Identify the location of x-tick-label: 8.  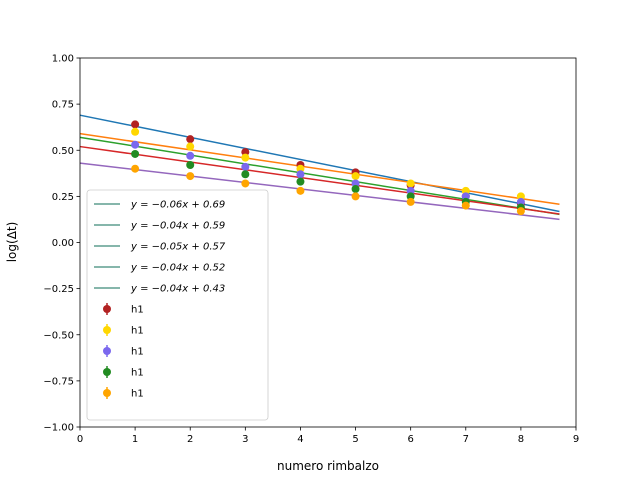
(521, 439).